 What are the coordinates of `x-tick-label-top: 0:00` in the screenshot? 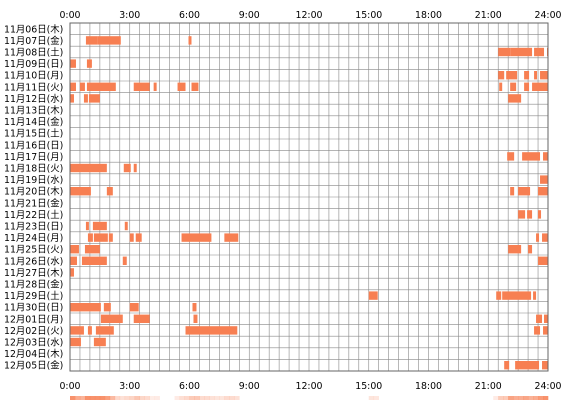 It's located at (69, 15).